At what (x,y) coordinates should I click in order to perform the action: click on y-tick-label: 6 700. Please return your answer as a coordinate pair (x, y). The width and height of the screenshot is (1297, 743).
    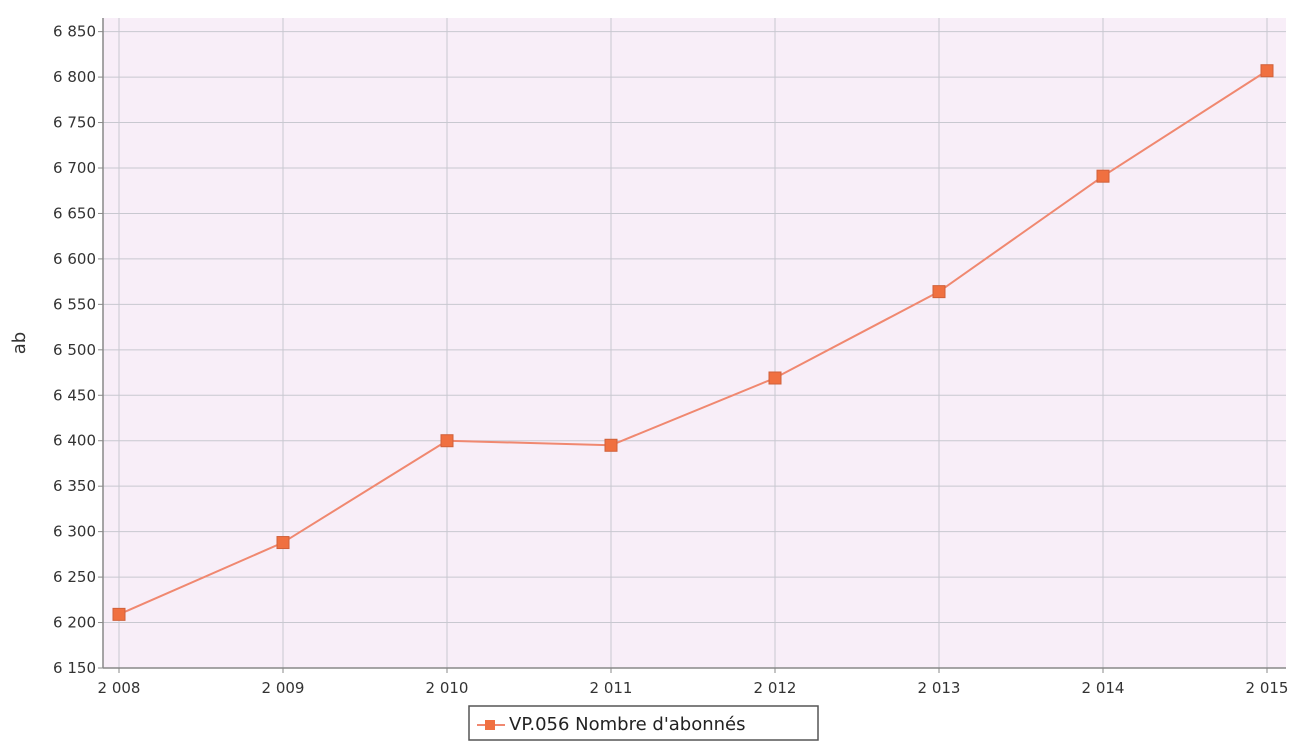
    Looking at the image, I should click on (74, 168).